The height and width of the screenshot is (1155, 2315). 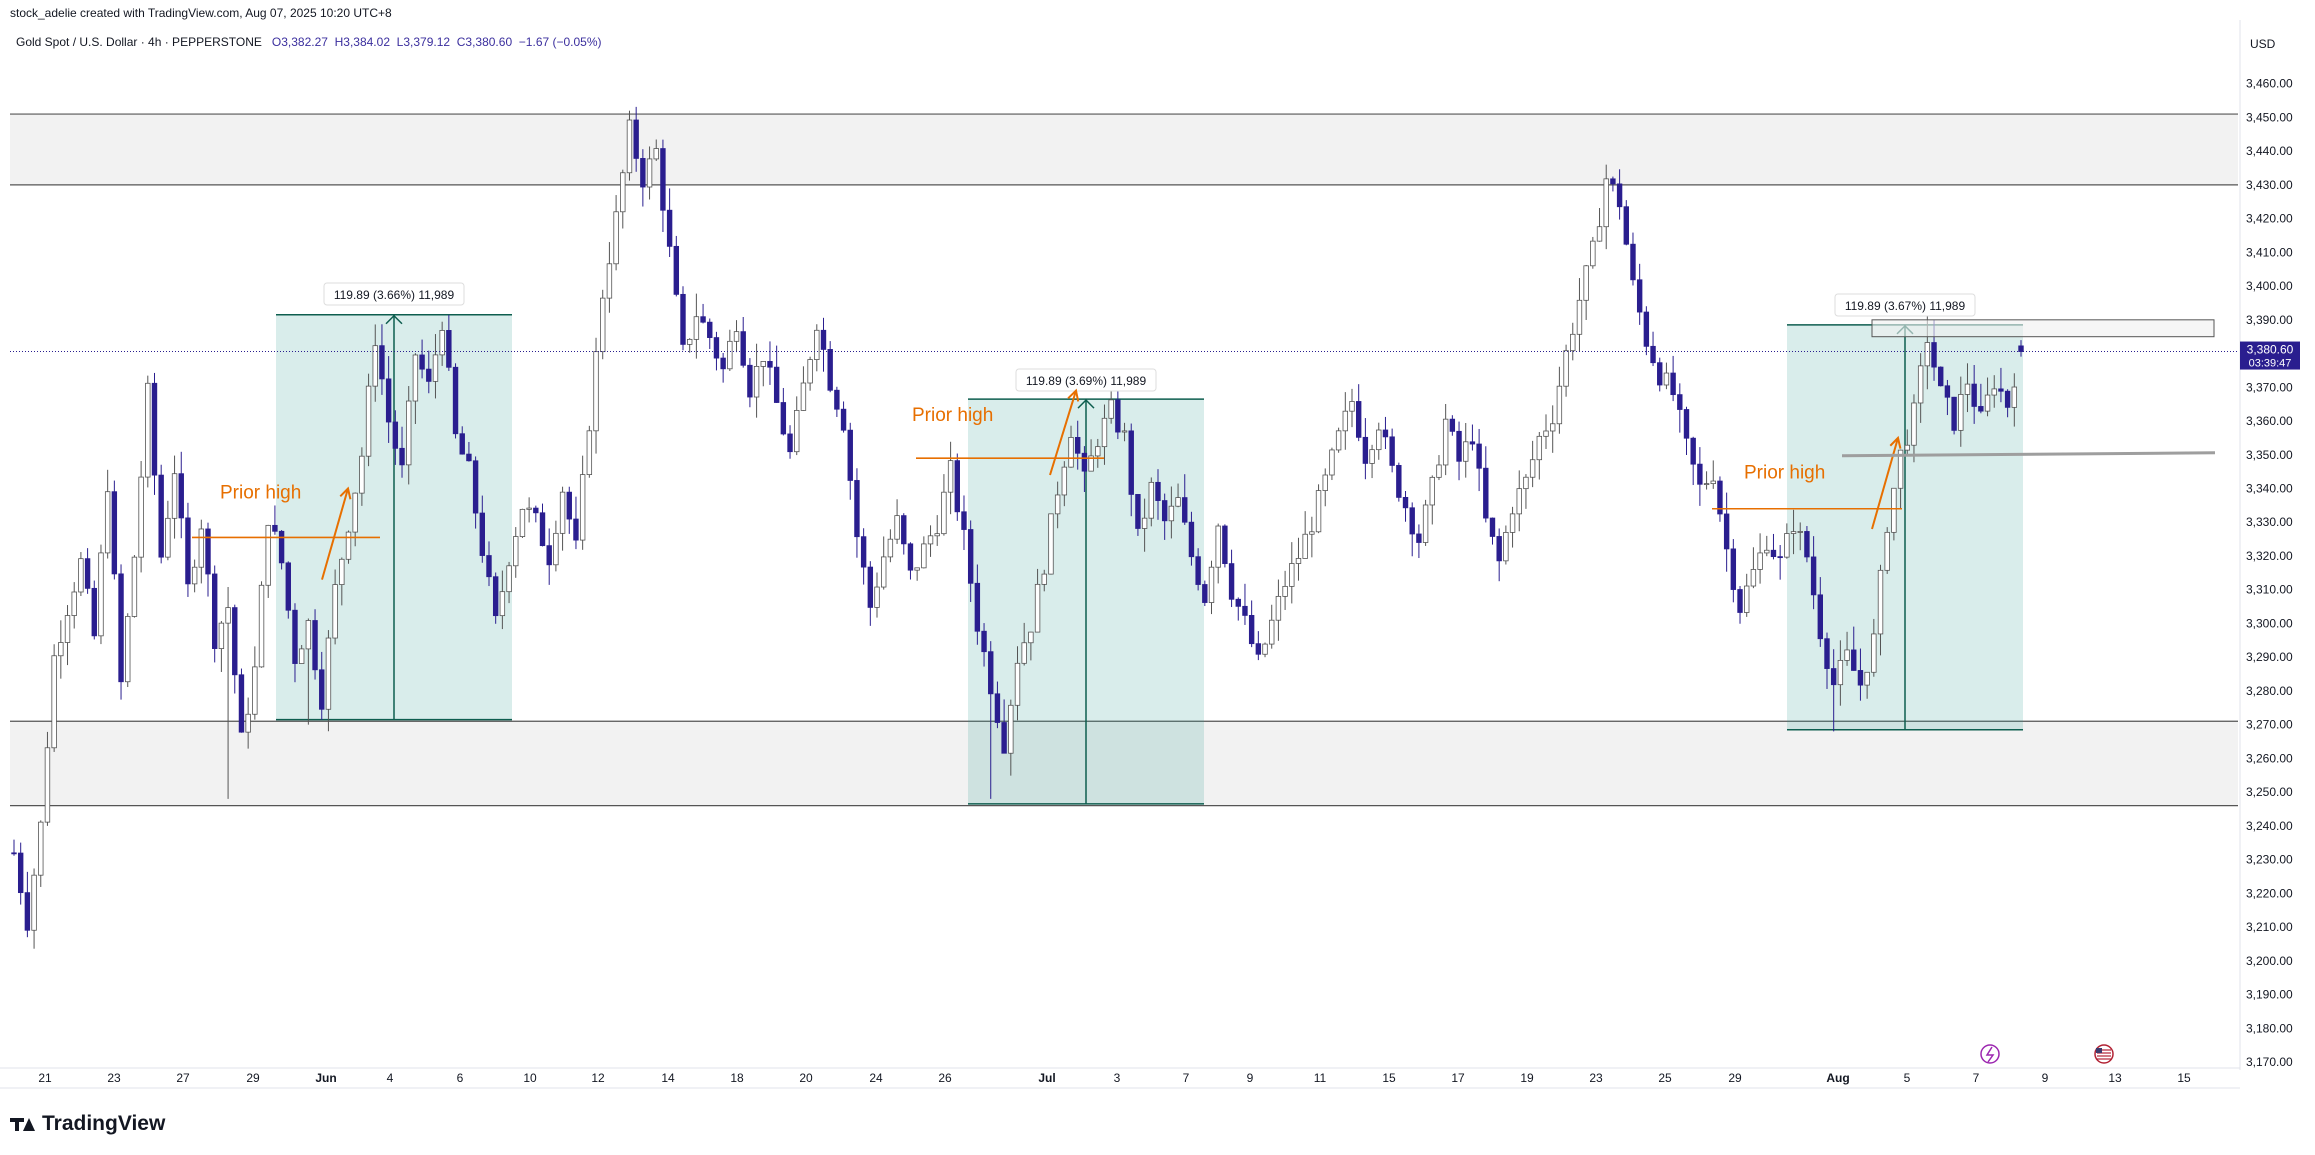 What do you see at coordinates (1086, 404) in the screenshot?
I see `measure-arrow-head` at bounding box center [1086, 404].